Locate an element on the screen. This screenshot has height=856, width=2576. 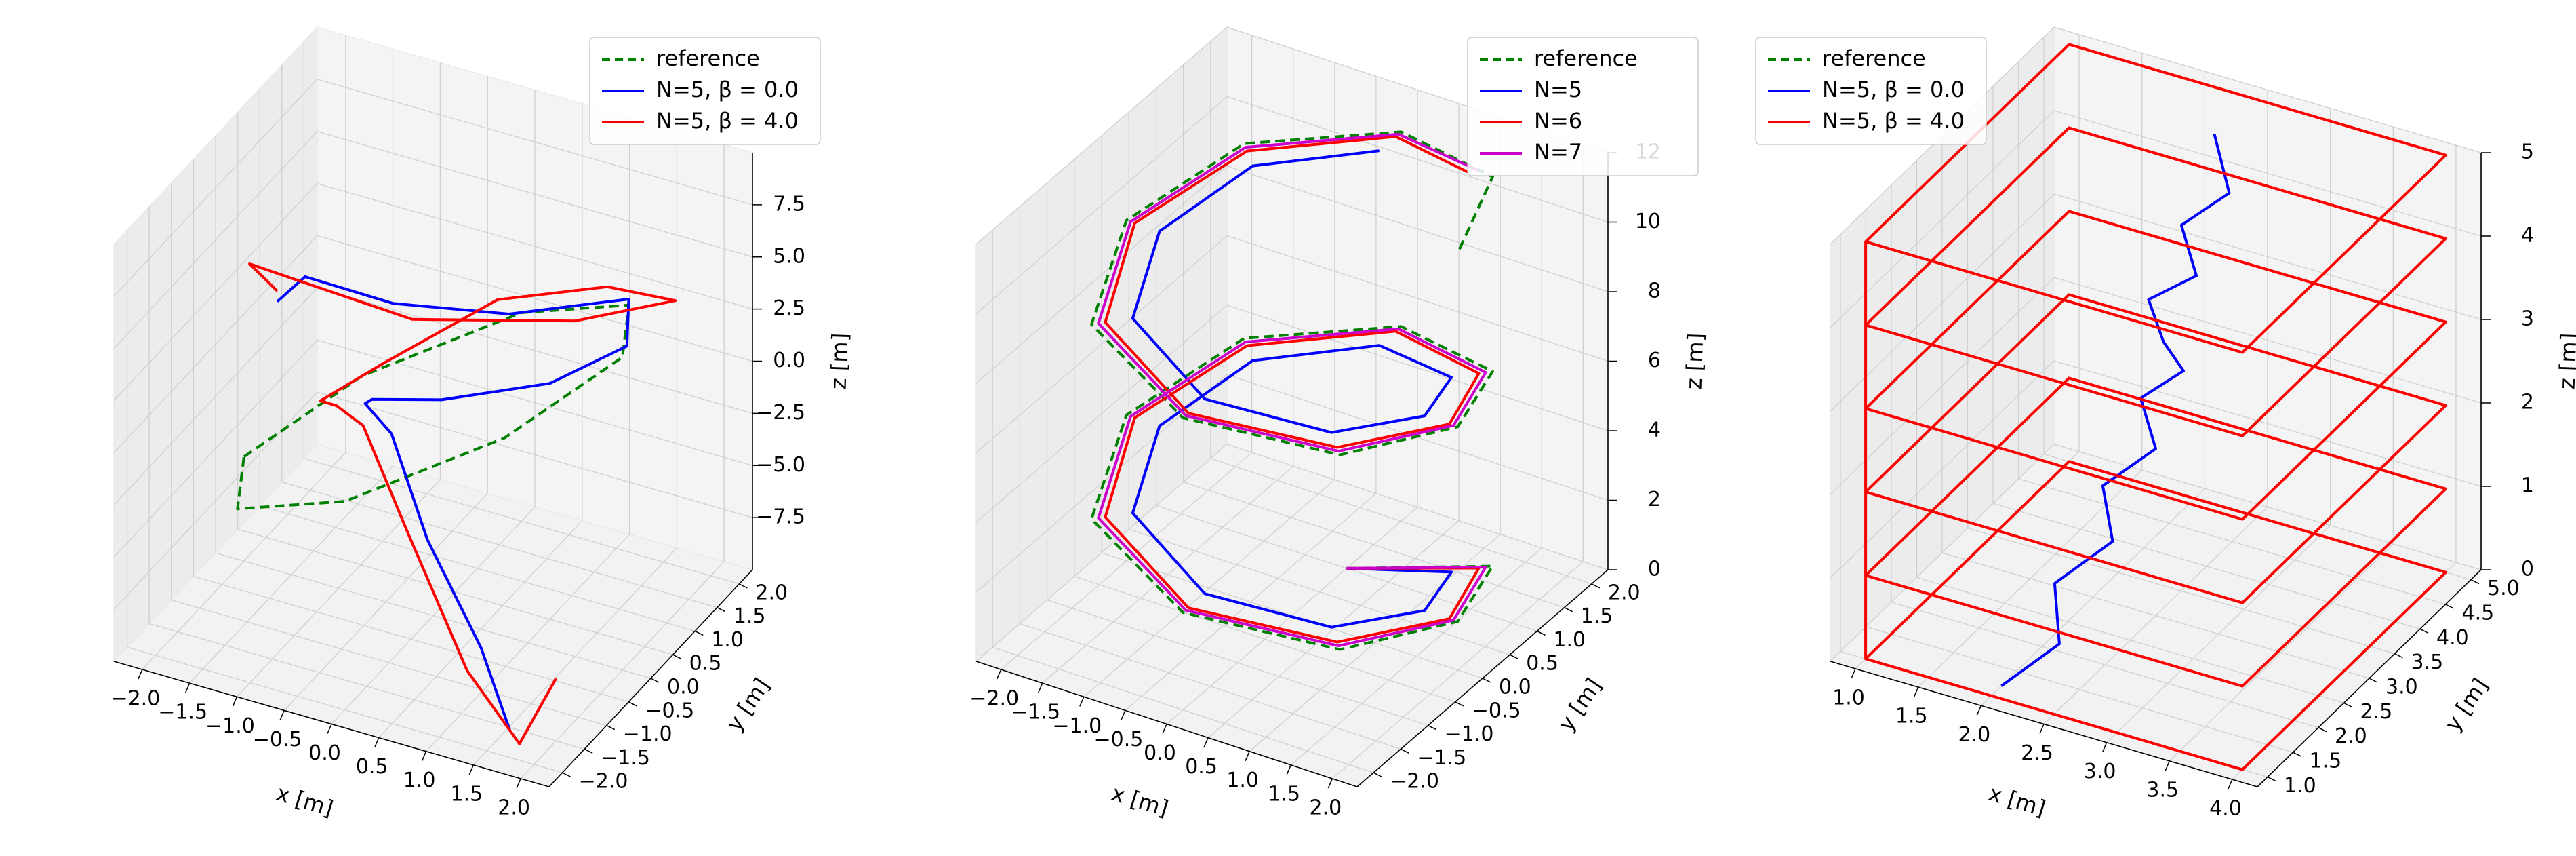
y-tick-label: 2.5 is located at coordinates (2376, 712).